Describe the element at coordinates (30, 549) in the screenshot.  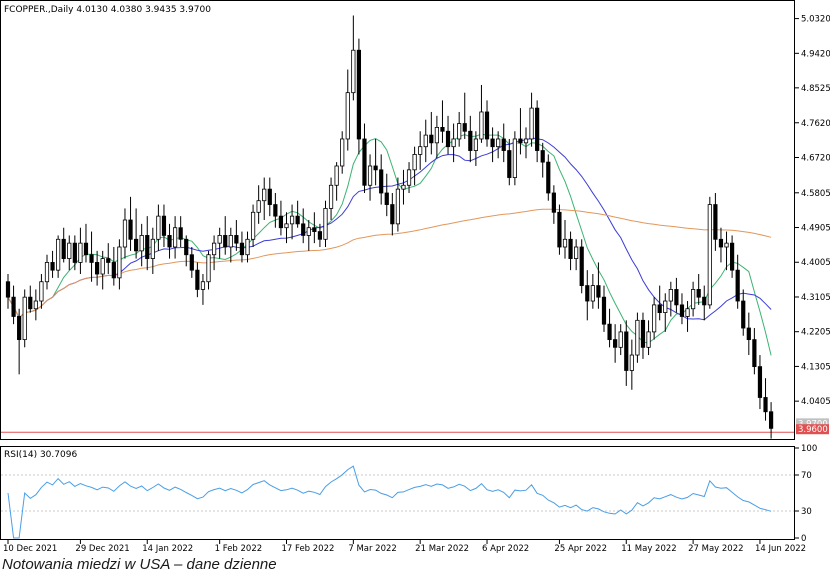
I see `x-tick-label: 10 Dec 2021` at that location.